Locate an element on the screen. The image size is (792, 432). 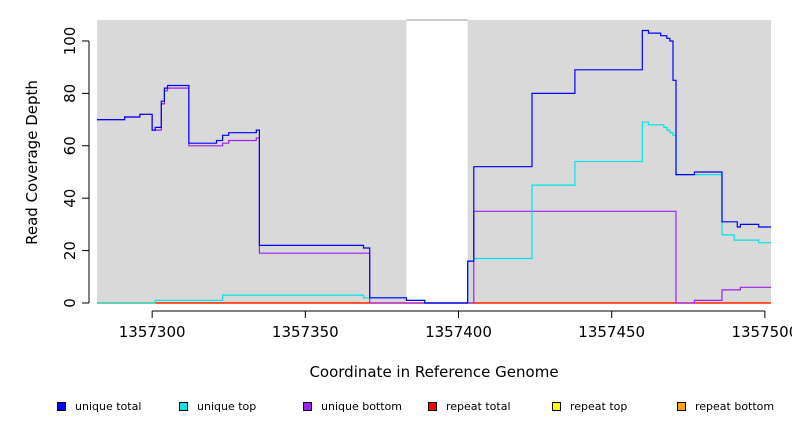
legend-item-repeat-total: repeat total is located at coordinates (469, 406).